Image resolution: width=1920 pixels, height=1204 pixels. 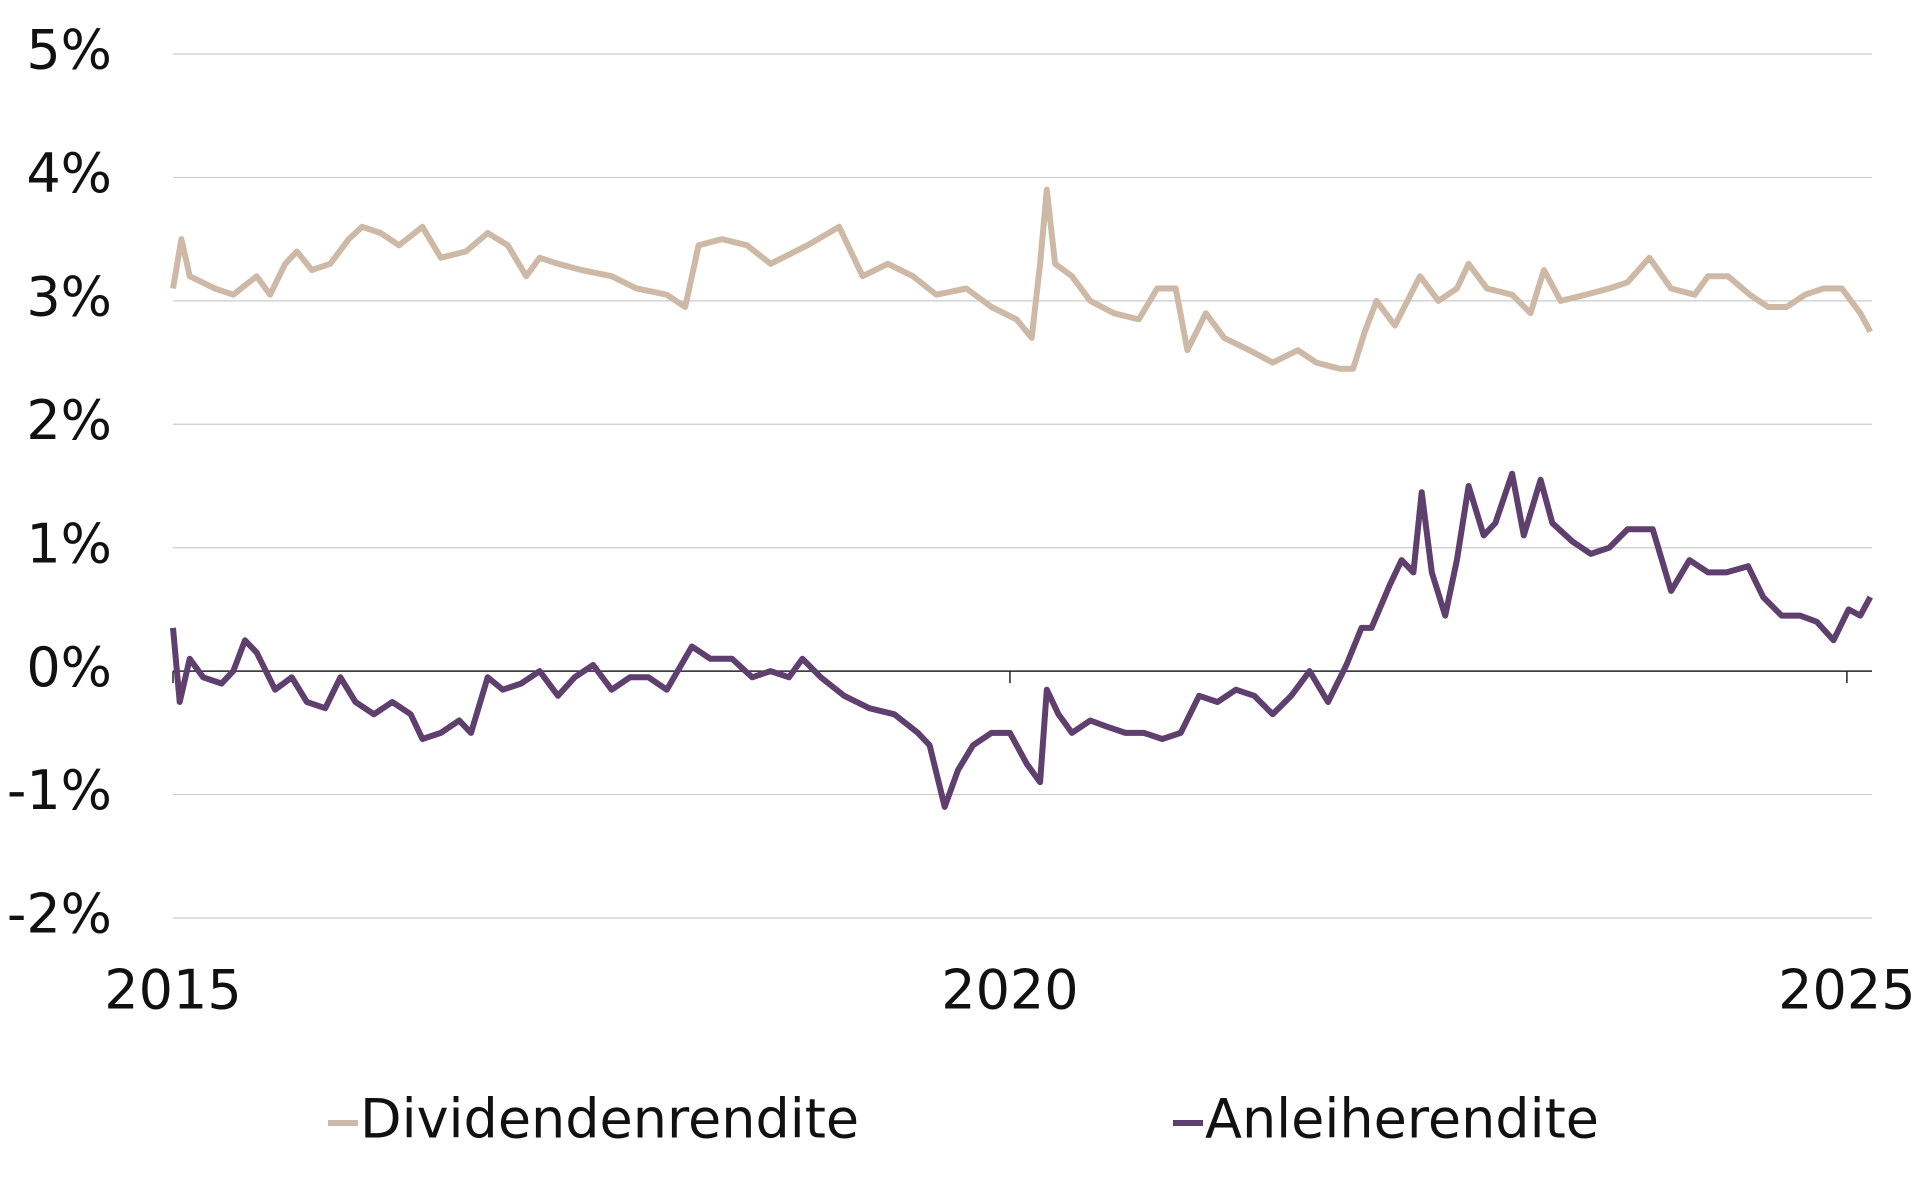 I want to click on x-tick-label: 2020, so click(x=1009, y=990).